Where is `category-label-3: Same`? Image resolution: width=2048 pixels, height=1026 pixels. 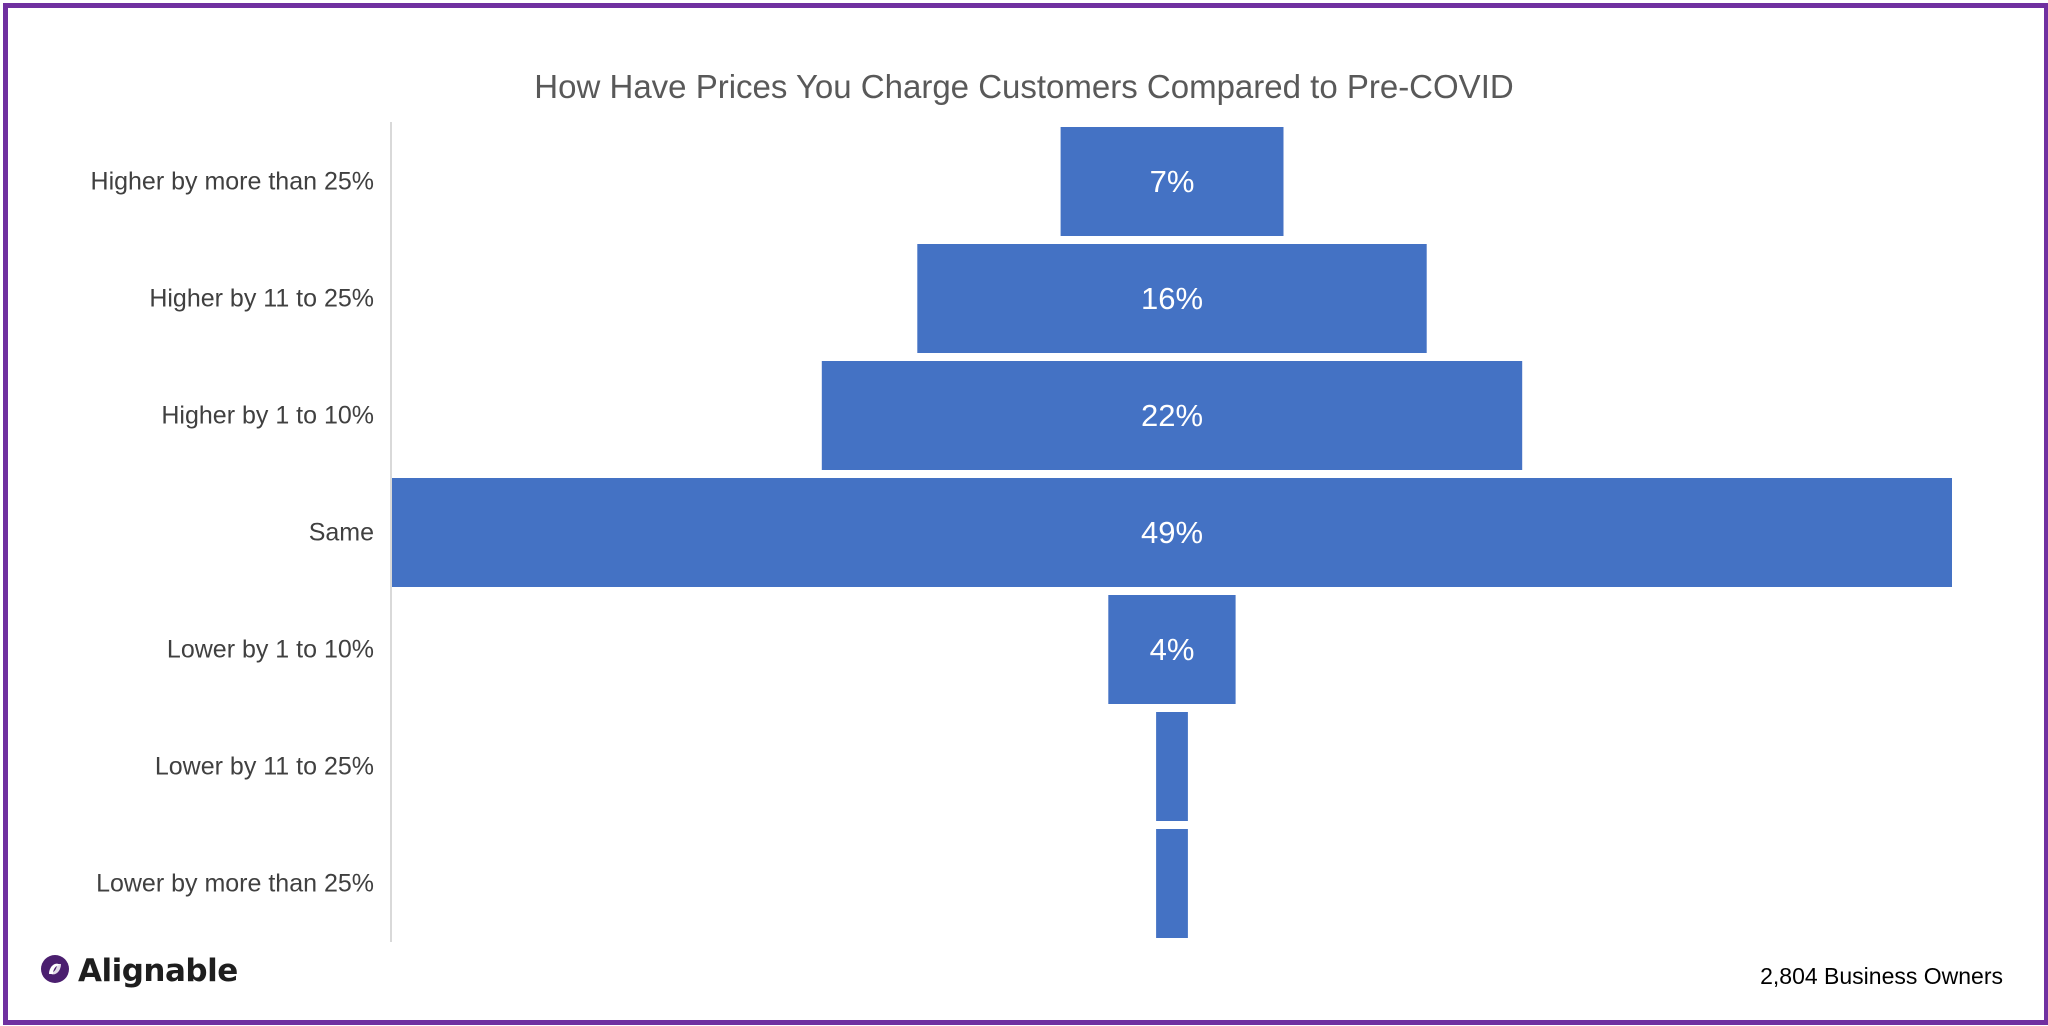
category-label-3: Same is located at coordinates (341, 533).